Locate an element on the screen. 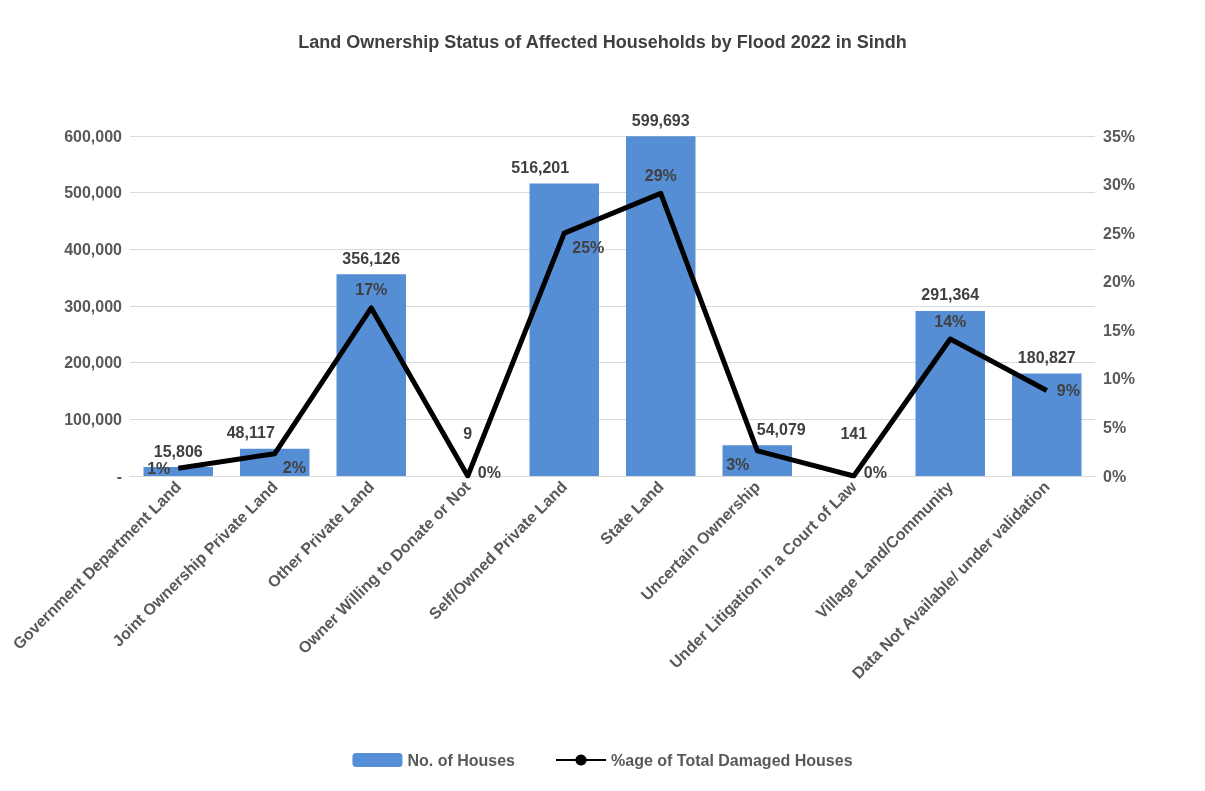  y-tick-label: 200,000 is located at coordinates (93, 363).